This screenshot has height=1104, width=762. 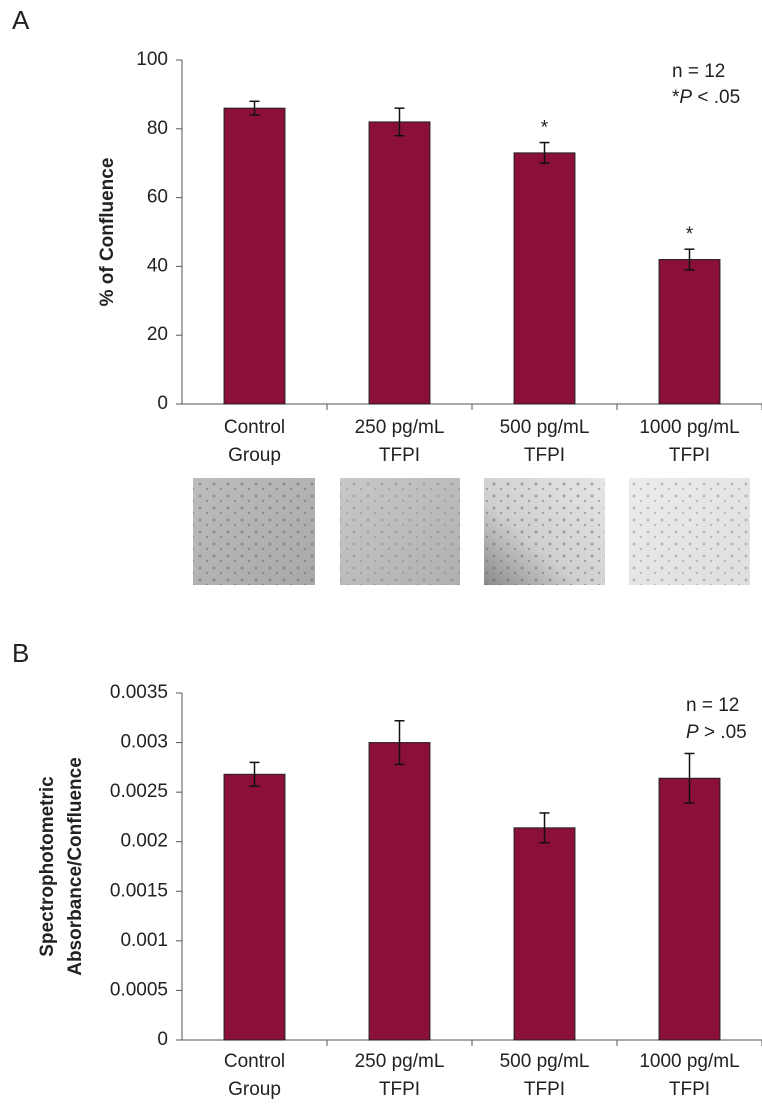 I want to click on y-tick-label: 0.0005, so click(x=139, y=989).